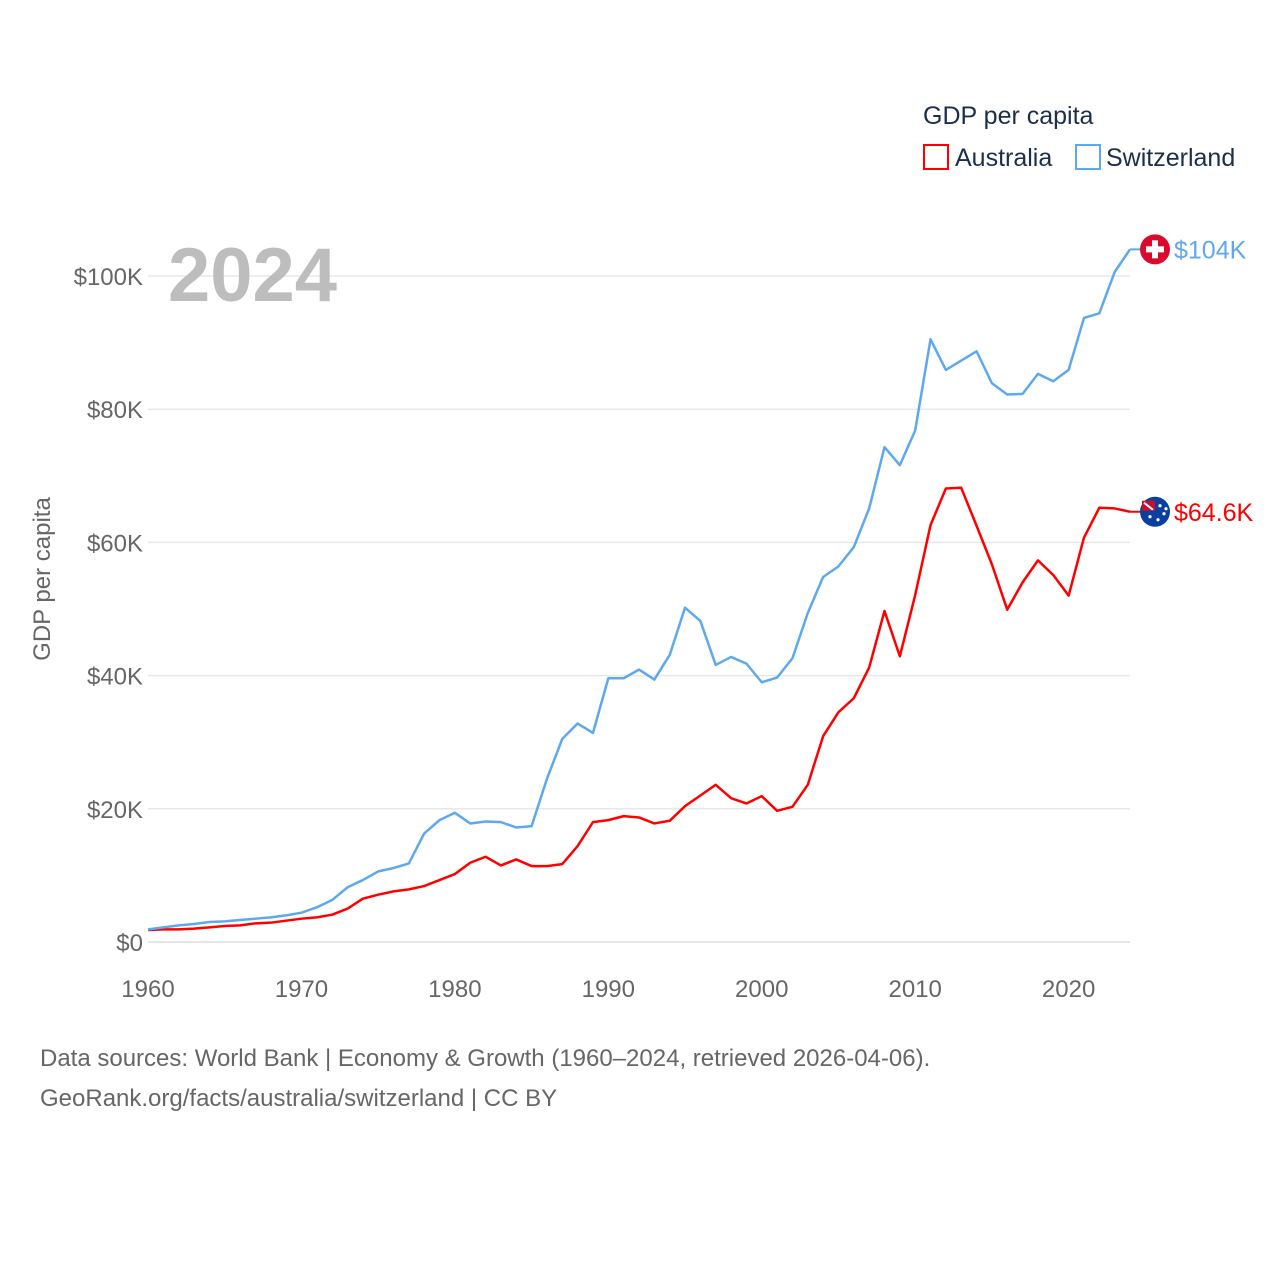 This screenshot has width=1280, height=1280. What do you see at coordinates (1170, 158) in the screenshot?
I see `legend-label-switzerland: Switzerland` at bounding box center [1170, 158].